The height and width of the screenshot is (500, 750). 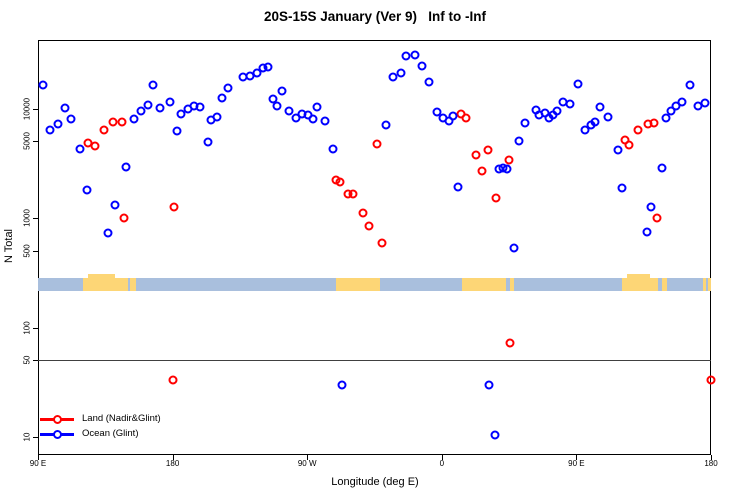 I want to click on land-marker-icon, so click(x=57, y=419).